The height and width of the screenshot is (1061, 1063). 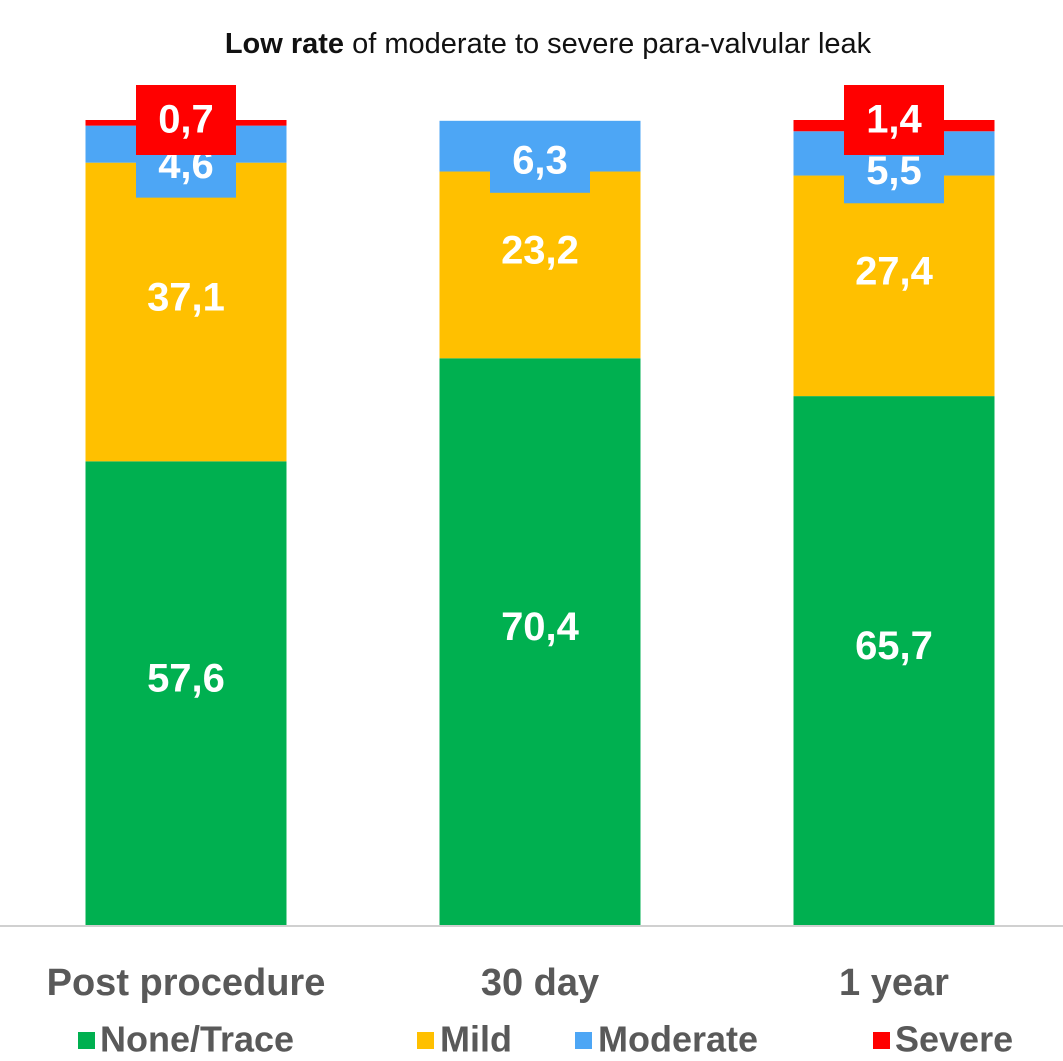 I want to click on data-label: 5,5, so click(x=894, y=171).